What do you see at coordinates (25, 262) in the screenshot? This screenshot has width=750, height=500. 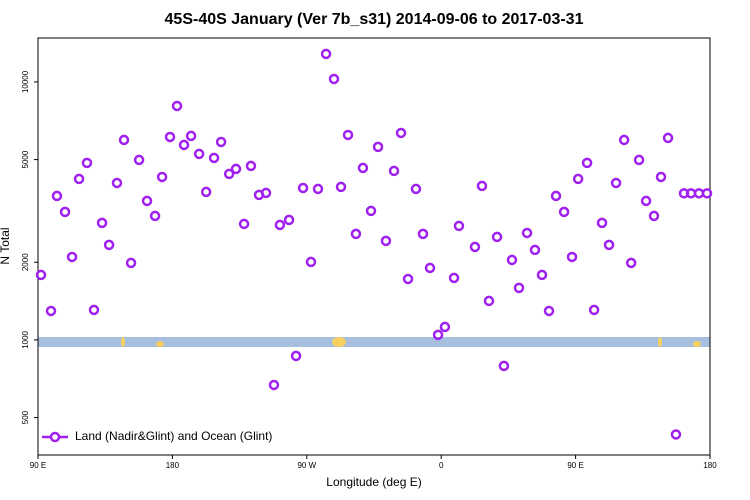 I see `y-tick-label: 2000` at bounding box center [25, 262].